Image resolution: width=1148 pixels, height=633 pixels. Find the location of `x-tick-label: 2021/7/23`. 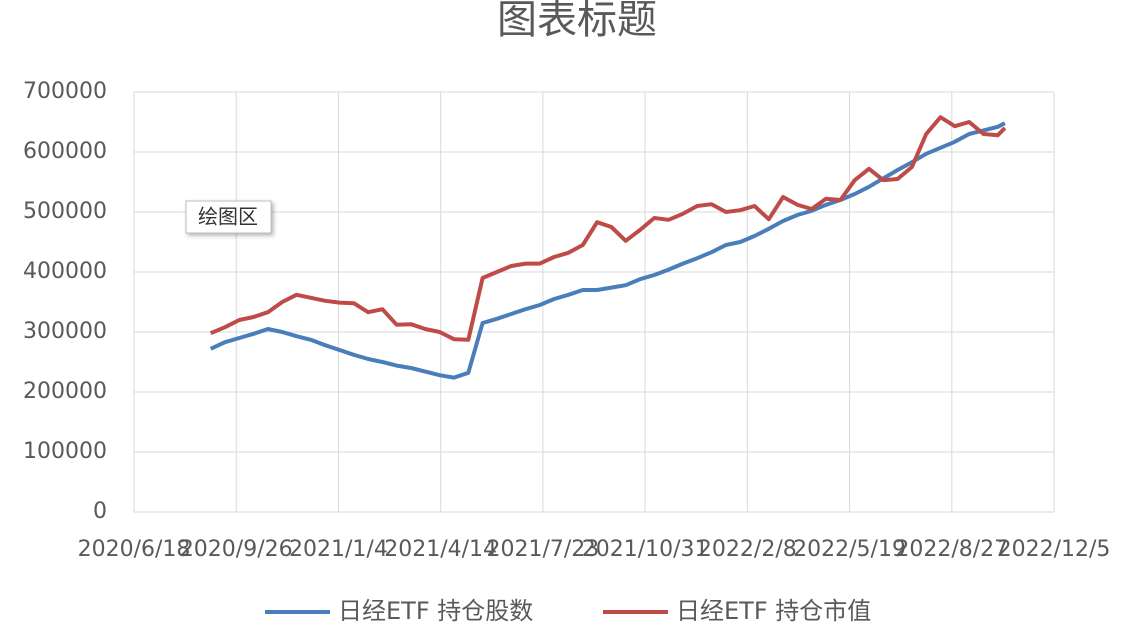

x-tick-label: 2021/7/23 is located at coordinates (542, 549).